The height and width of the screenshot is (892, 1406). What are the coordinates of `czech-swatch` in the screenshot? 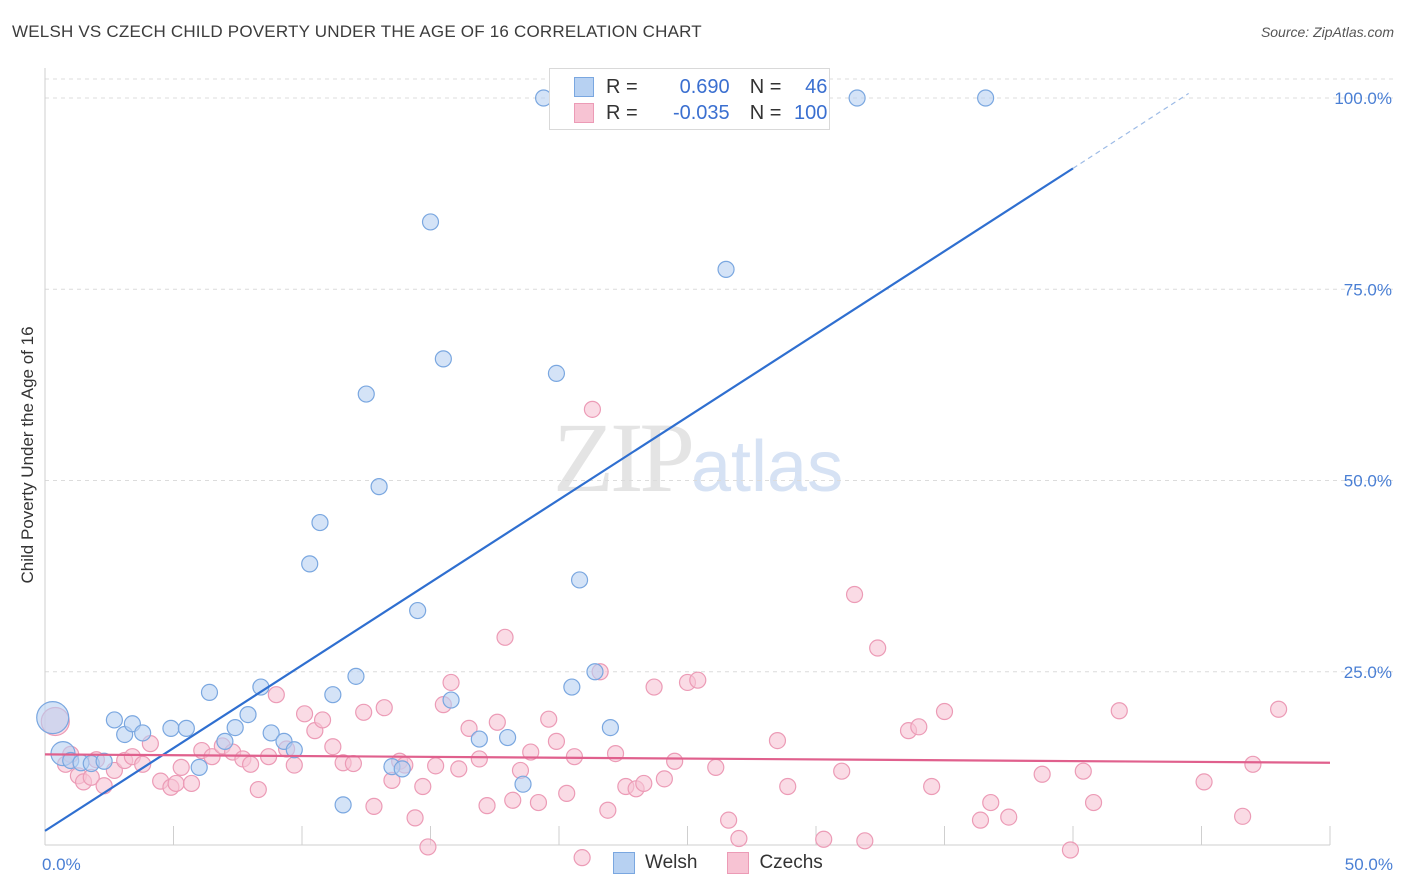 It's located at (584, 113).